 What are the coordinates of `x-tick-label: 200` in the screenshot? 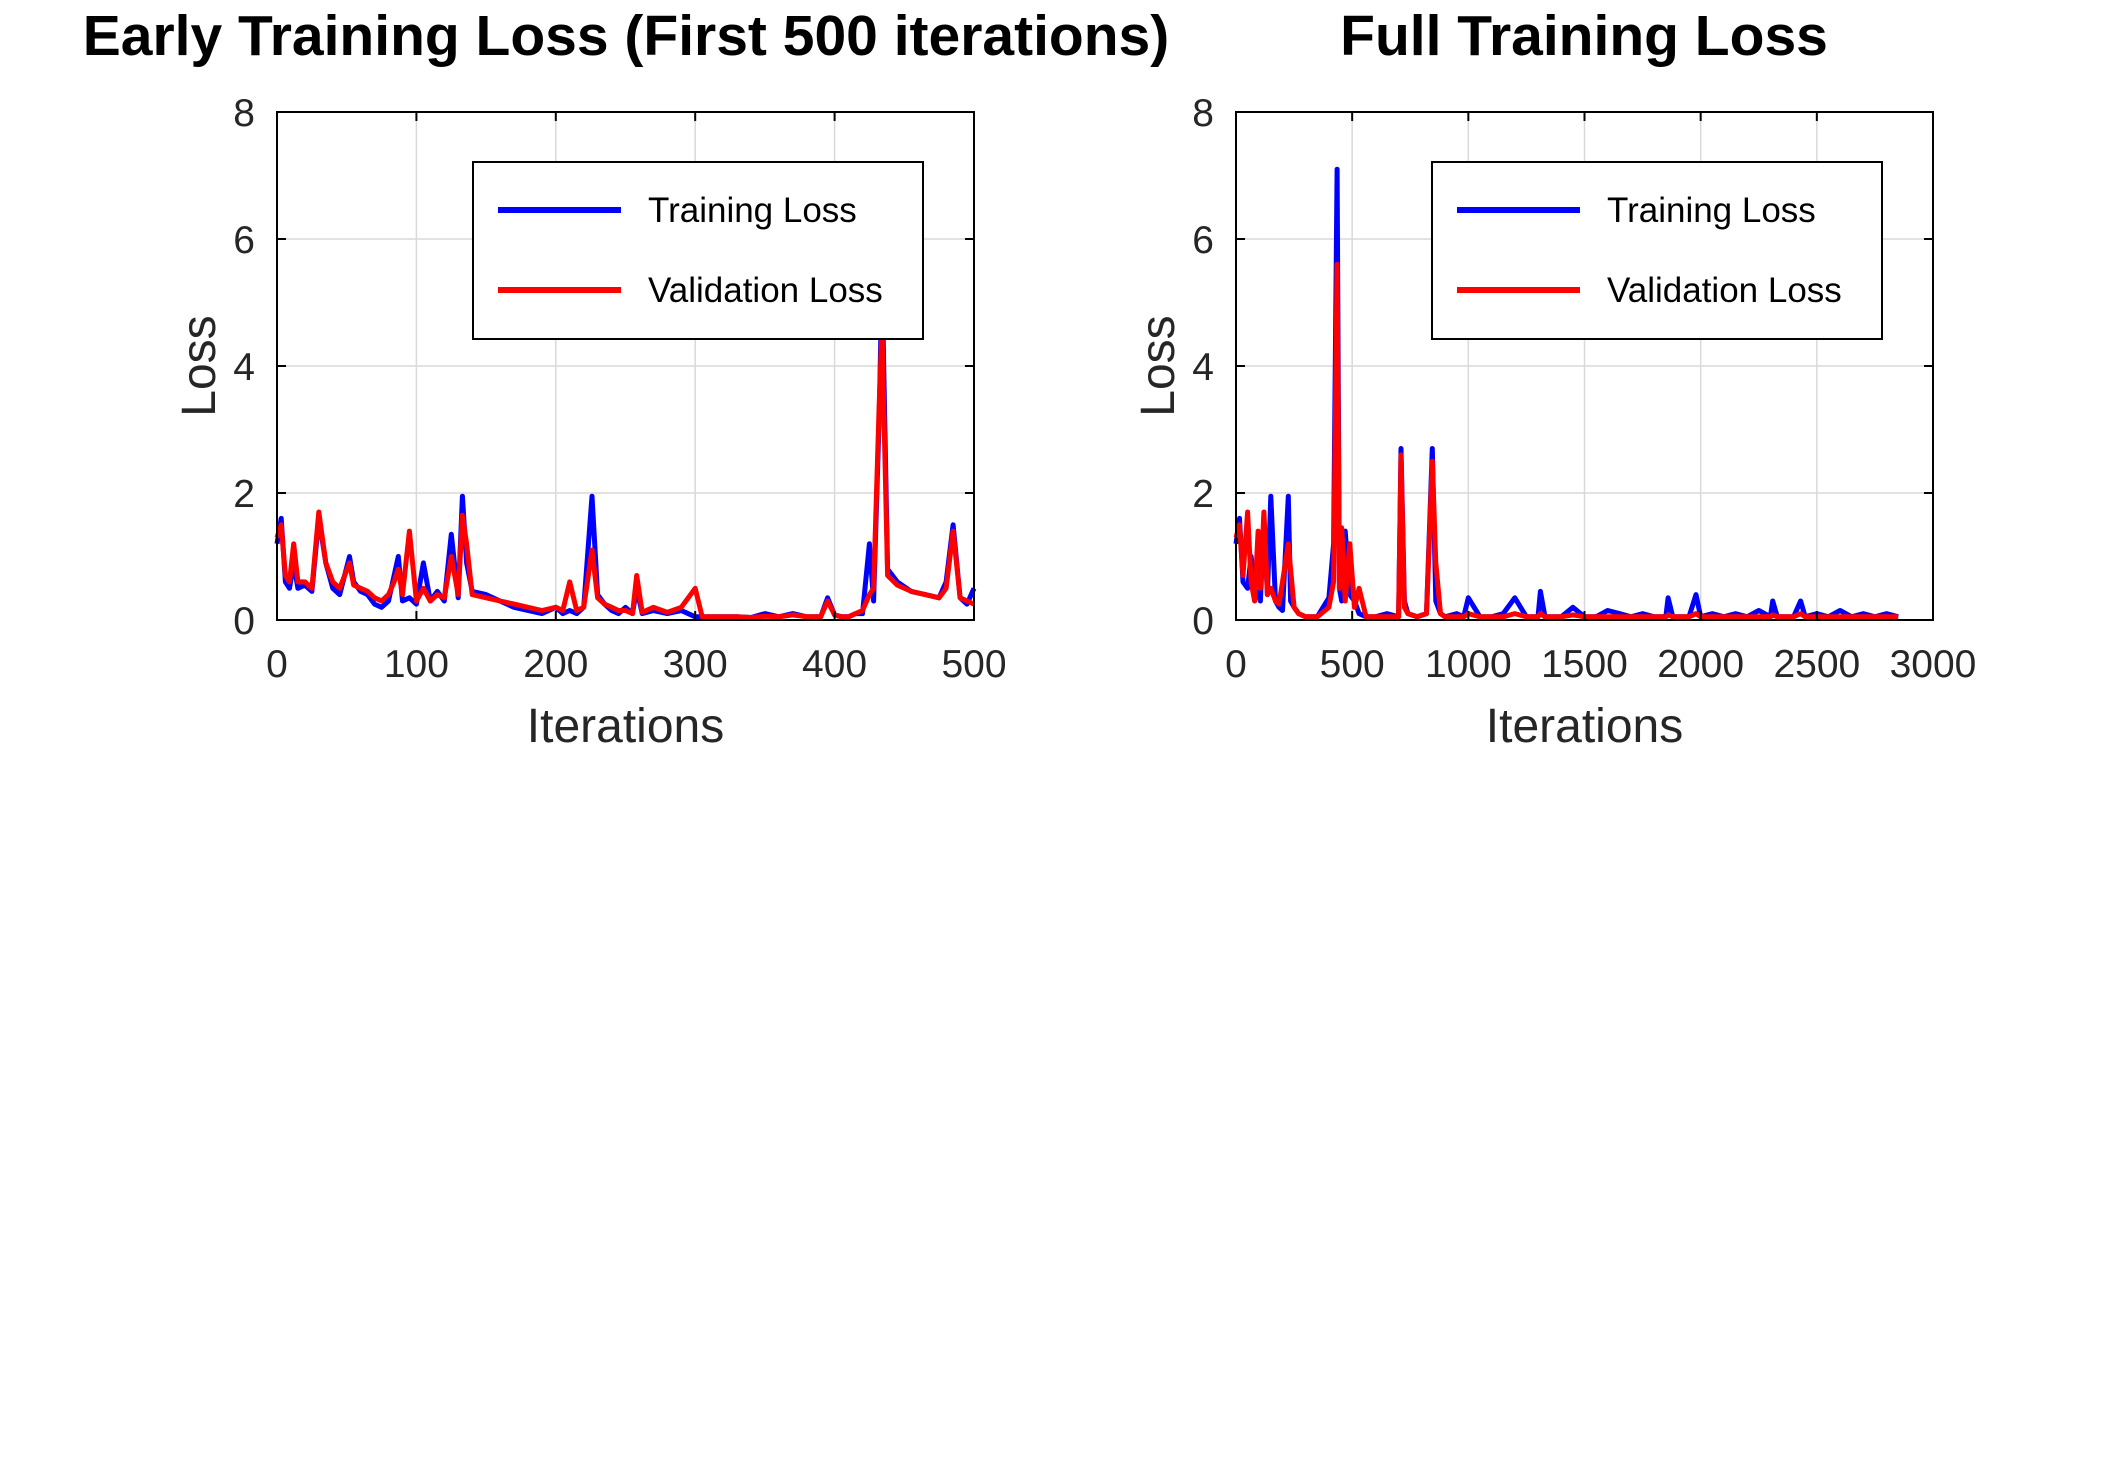 It's located at (555, 664).